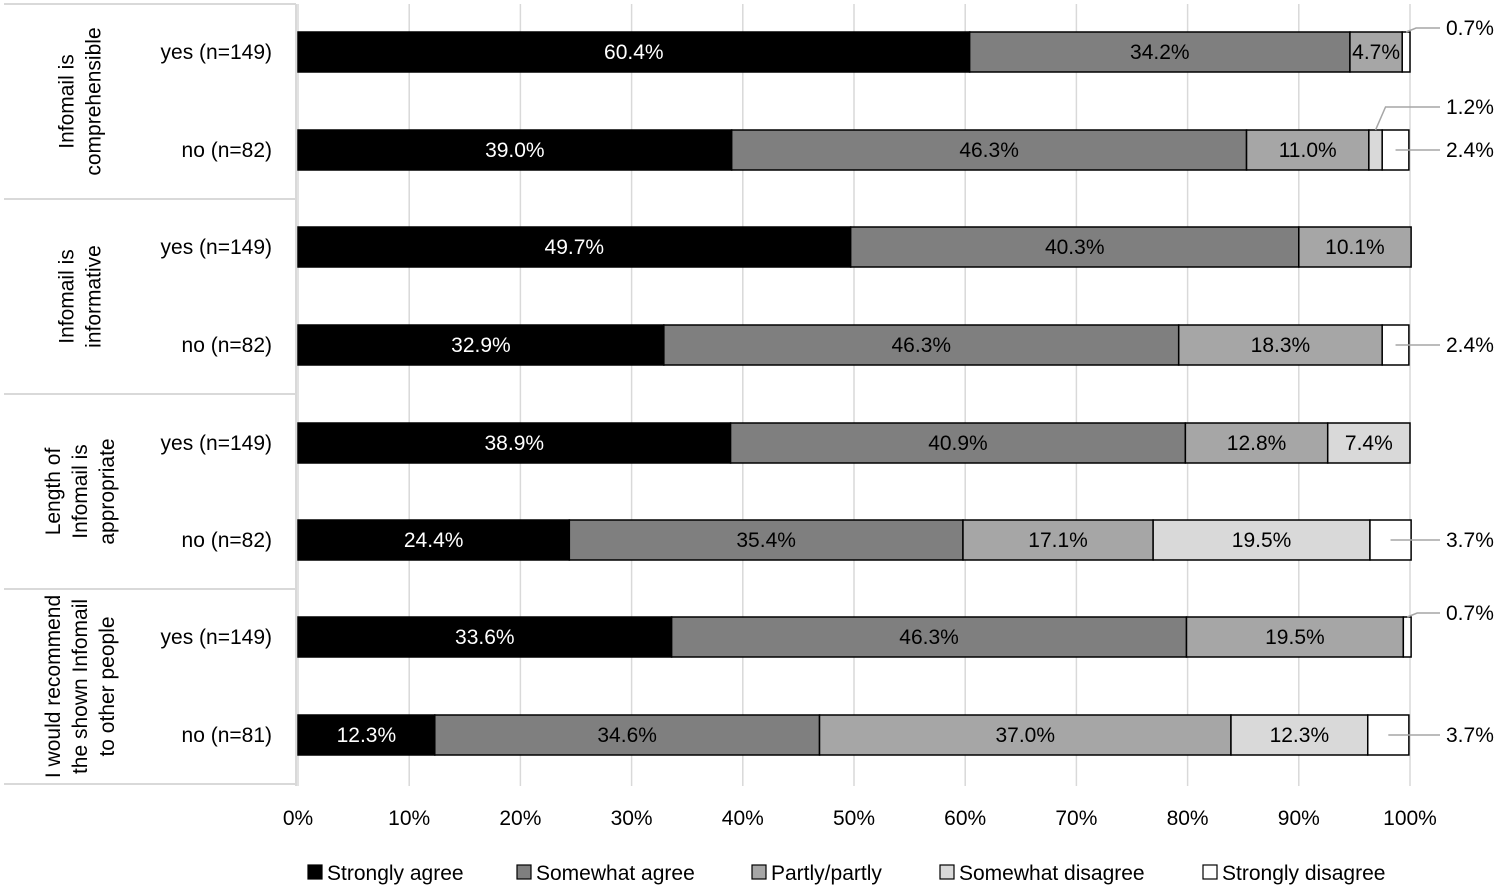  What do you see at coordinates (1281, 345) in the screenshot?
I see `bar-value-label: 18.3%` at bounding box center [1281, 345].